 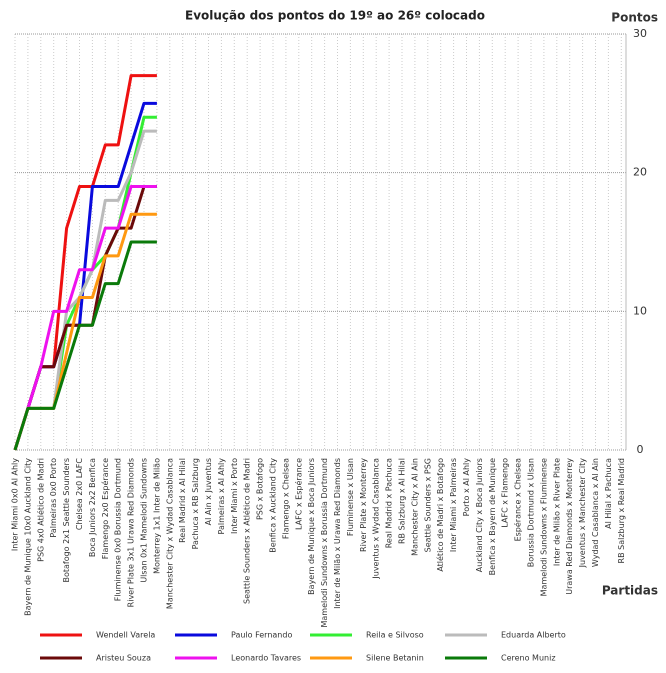 I want to click on x-tick-label: Bayern de Munique 10x0 Auckland City, so click(x=27, y=537).